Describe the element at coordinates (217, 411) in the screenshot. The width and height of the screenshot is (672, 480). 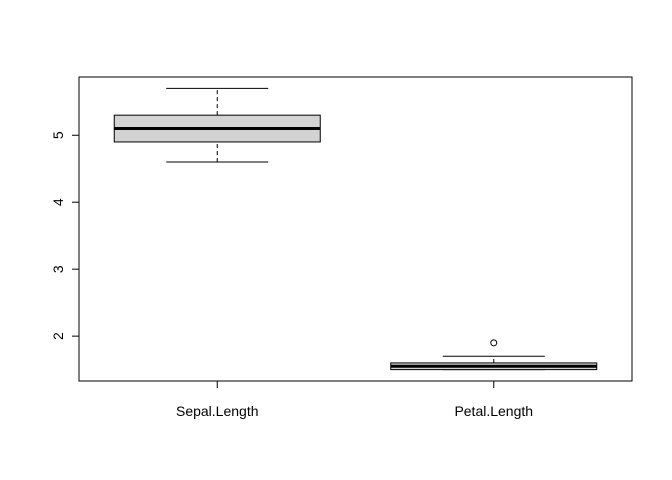
I see `x-tick-label: Sepal.Length` at that location.